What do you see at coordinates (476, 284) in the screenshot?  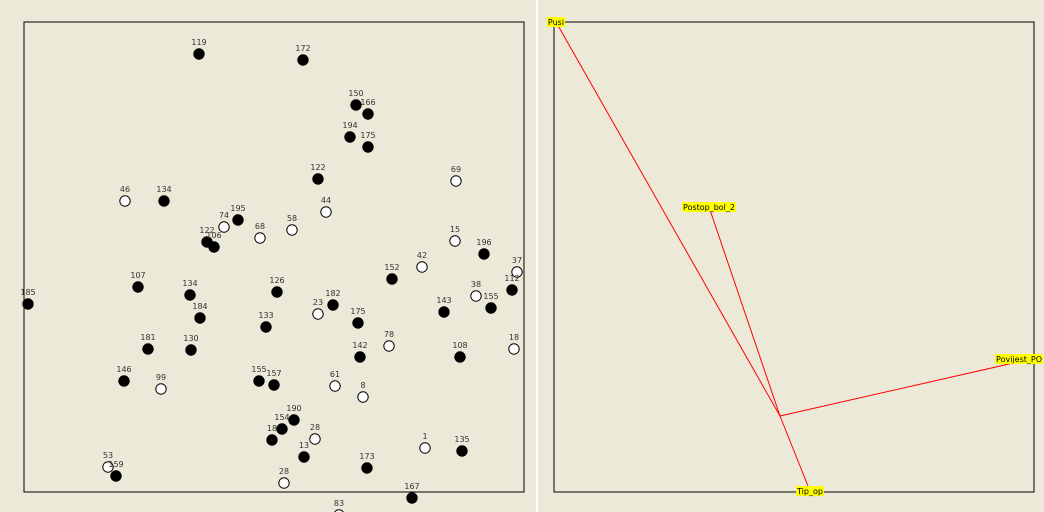 I see `point-label: 38` at bounding box center [476, 284].